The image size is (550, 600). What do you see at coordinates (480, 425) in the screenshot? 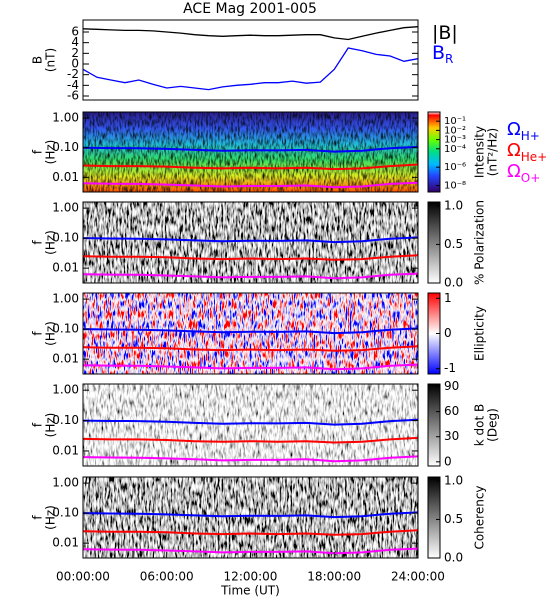
I see `colorbar-label: k dot B` at bounding box center [480, 425].